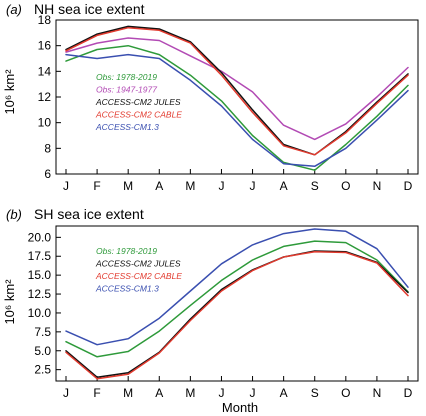  Describe the element at coordinates (89, 9) in the screenshot. I see `nh-panel-title: NH sea ice extent` at that location.